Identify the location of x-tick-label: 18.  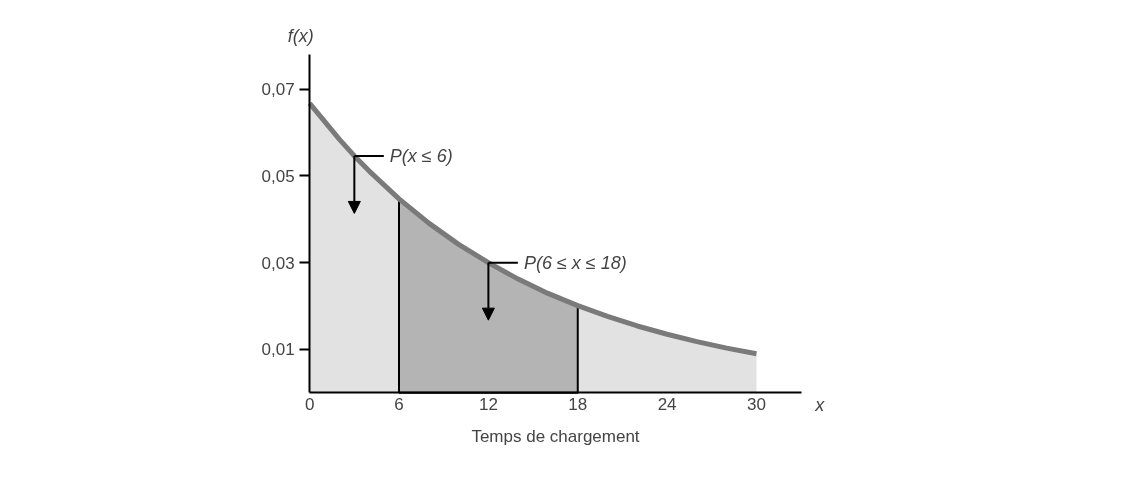
(578, 404).